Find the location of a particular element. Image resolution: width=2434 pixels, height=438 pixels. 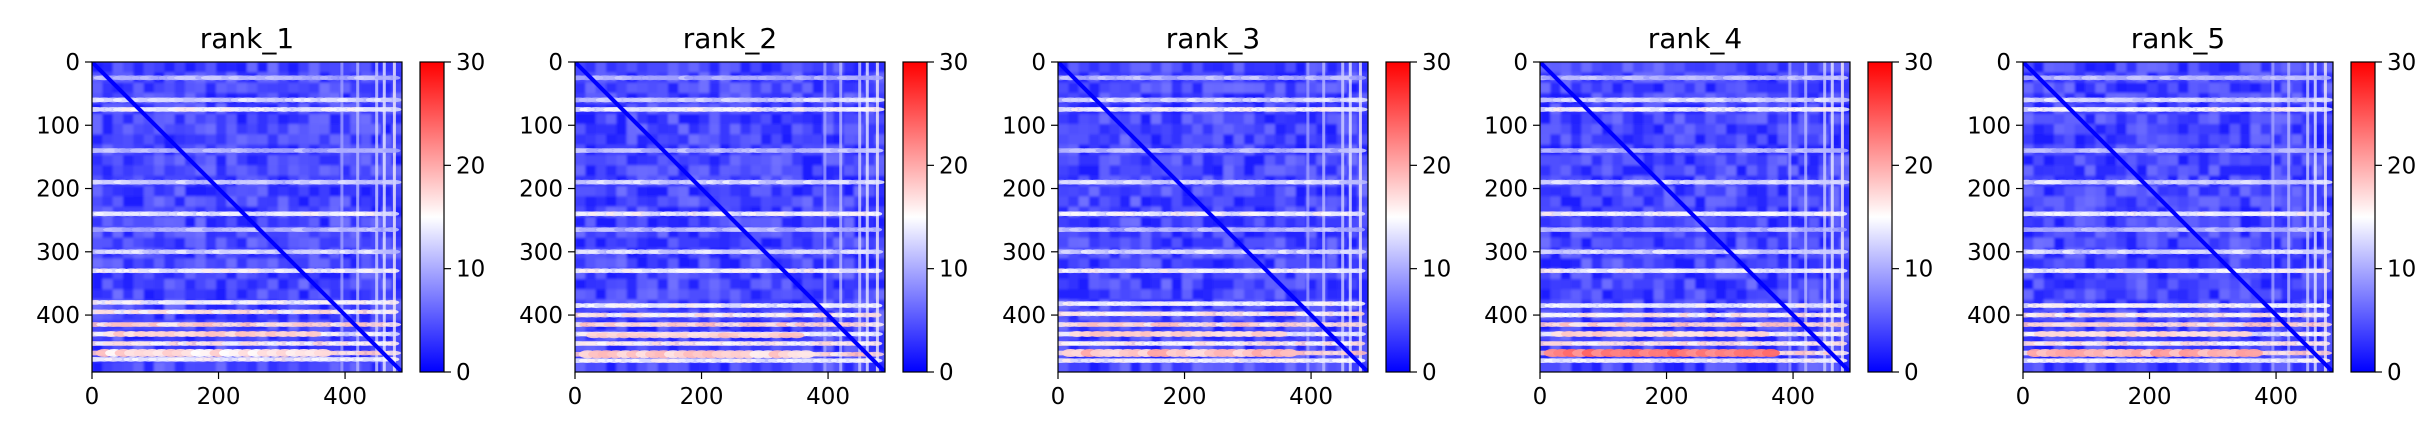

axes-frame is located at coordinates (1213, 217).